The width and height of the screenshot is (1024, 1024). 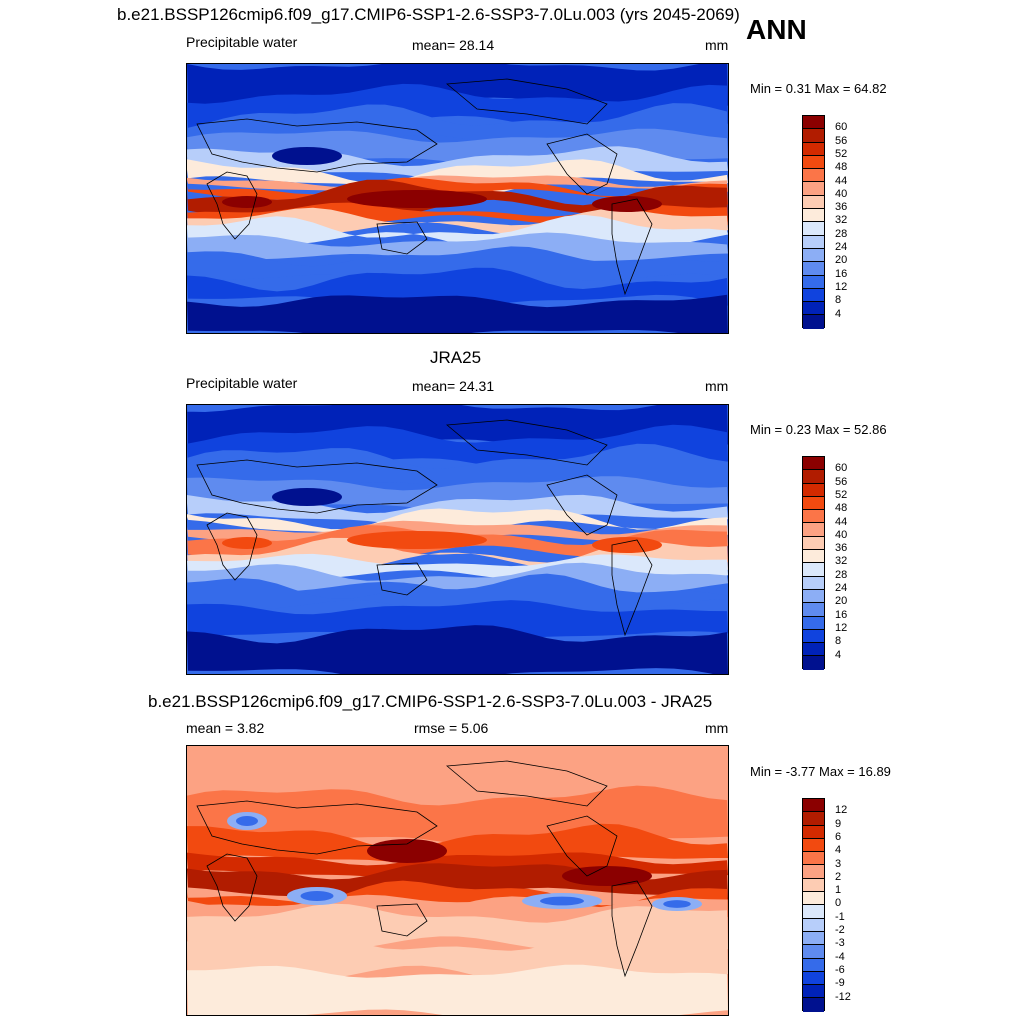 I want to click on panel-1-colorbar, so click(x=813, y=222).